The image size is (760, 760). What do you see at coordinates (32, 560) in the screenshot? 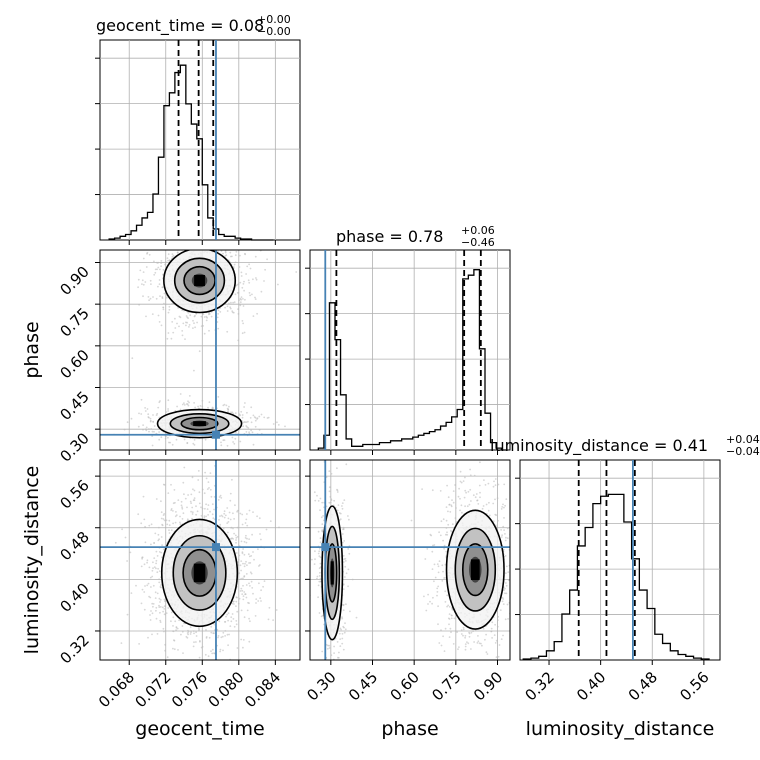
I see `ylabel-luminosity-distance: luminosity_distance` at bounding box center [32, 560].